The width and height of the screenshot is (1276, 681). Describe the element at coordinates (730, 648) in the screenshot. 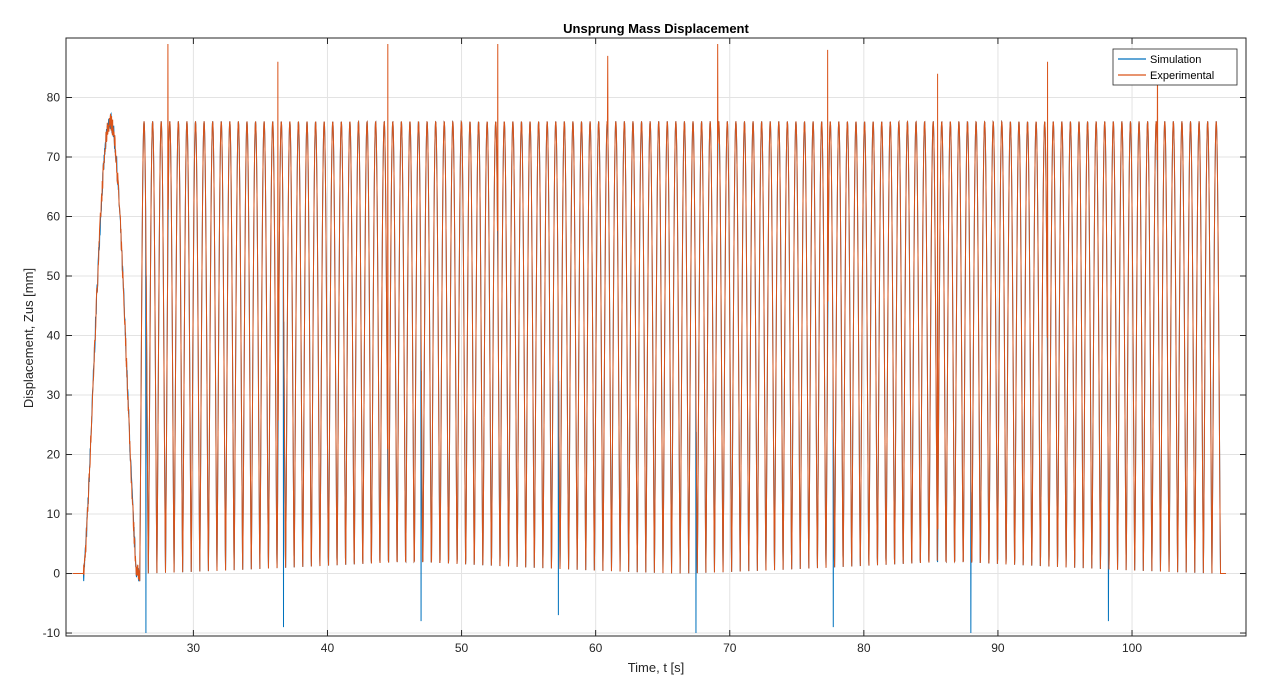

I see `x-tick-label: 70` at that location.